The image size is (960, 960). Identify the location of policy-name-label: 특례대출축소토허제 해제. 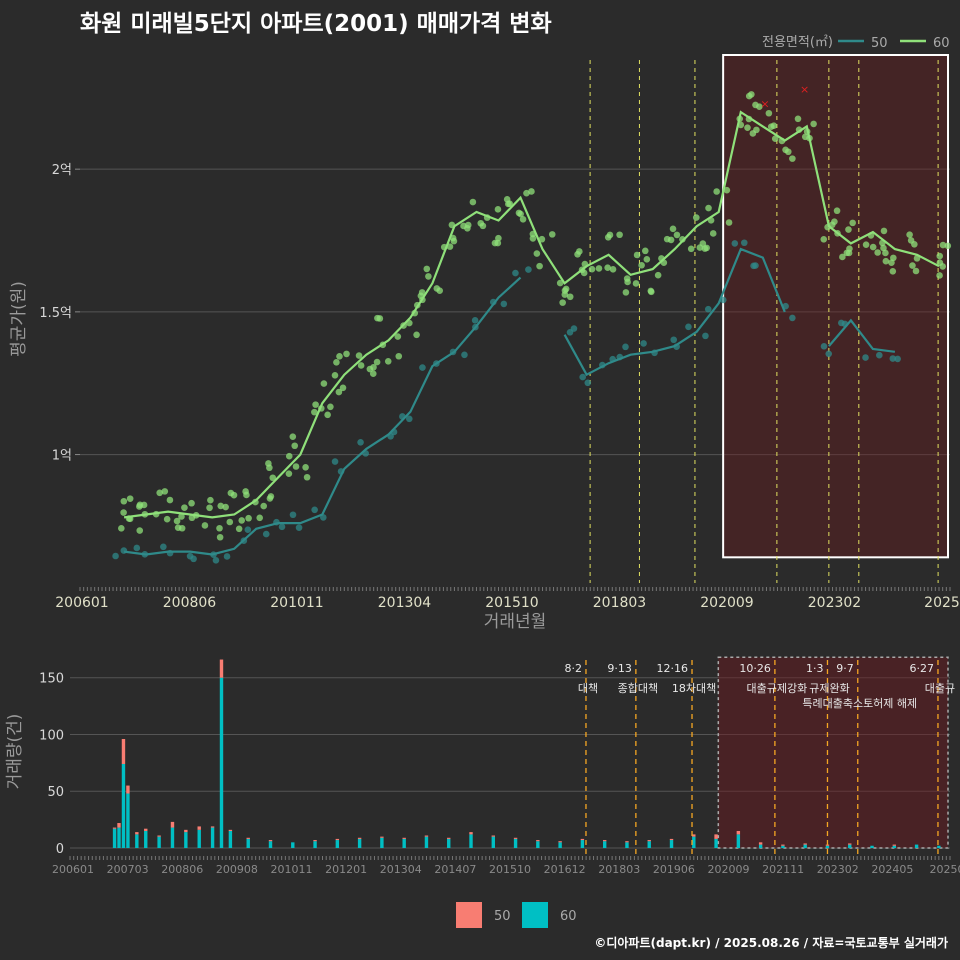
(859, 703).